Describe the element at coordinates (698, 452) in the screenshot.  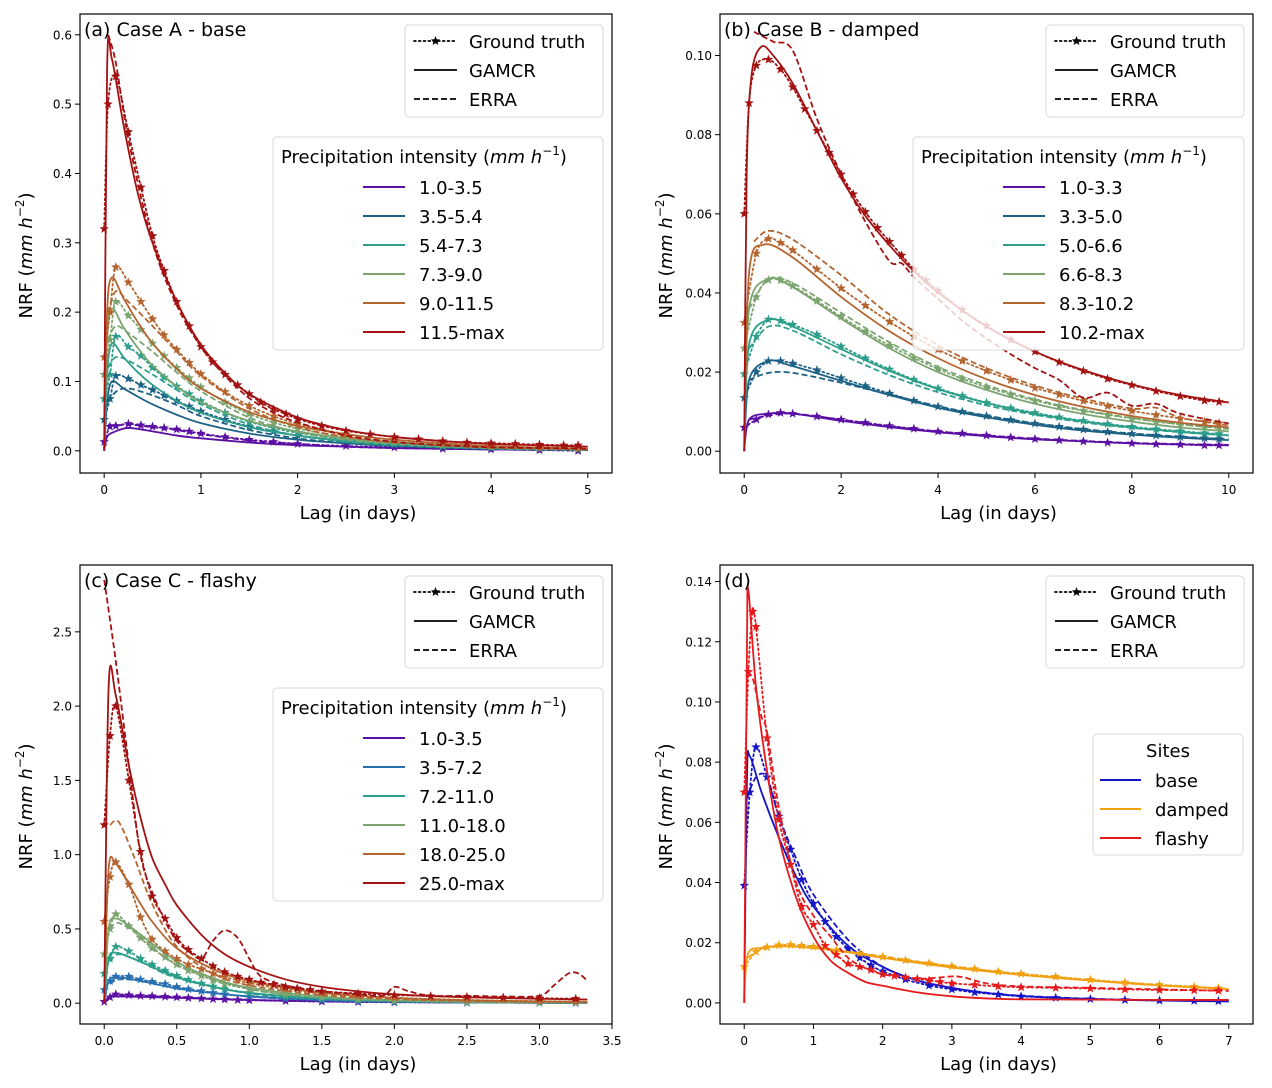
I see `y-tick-label: 0.00` at that location.